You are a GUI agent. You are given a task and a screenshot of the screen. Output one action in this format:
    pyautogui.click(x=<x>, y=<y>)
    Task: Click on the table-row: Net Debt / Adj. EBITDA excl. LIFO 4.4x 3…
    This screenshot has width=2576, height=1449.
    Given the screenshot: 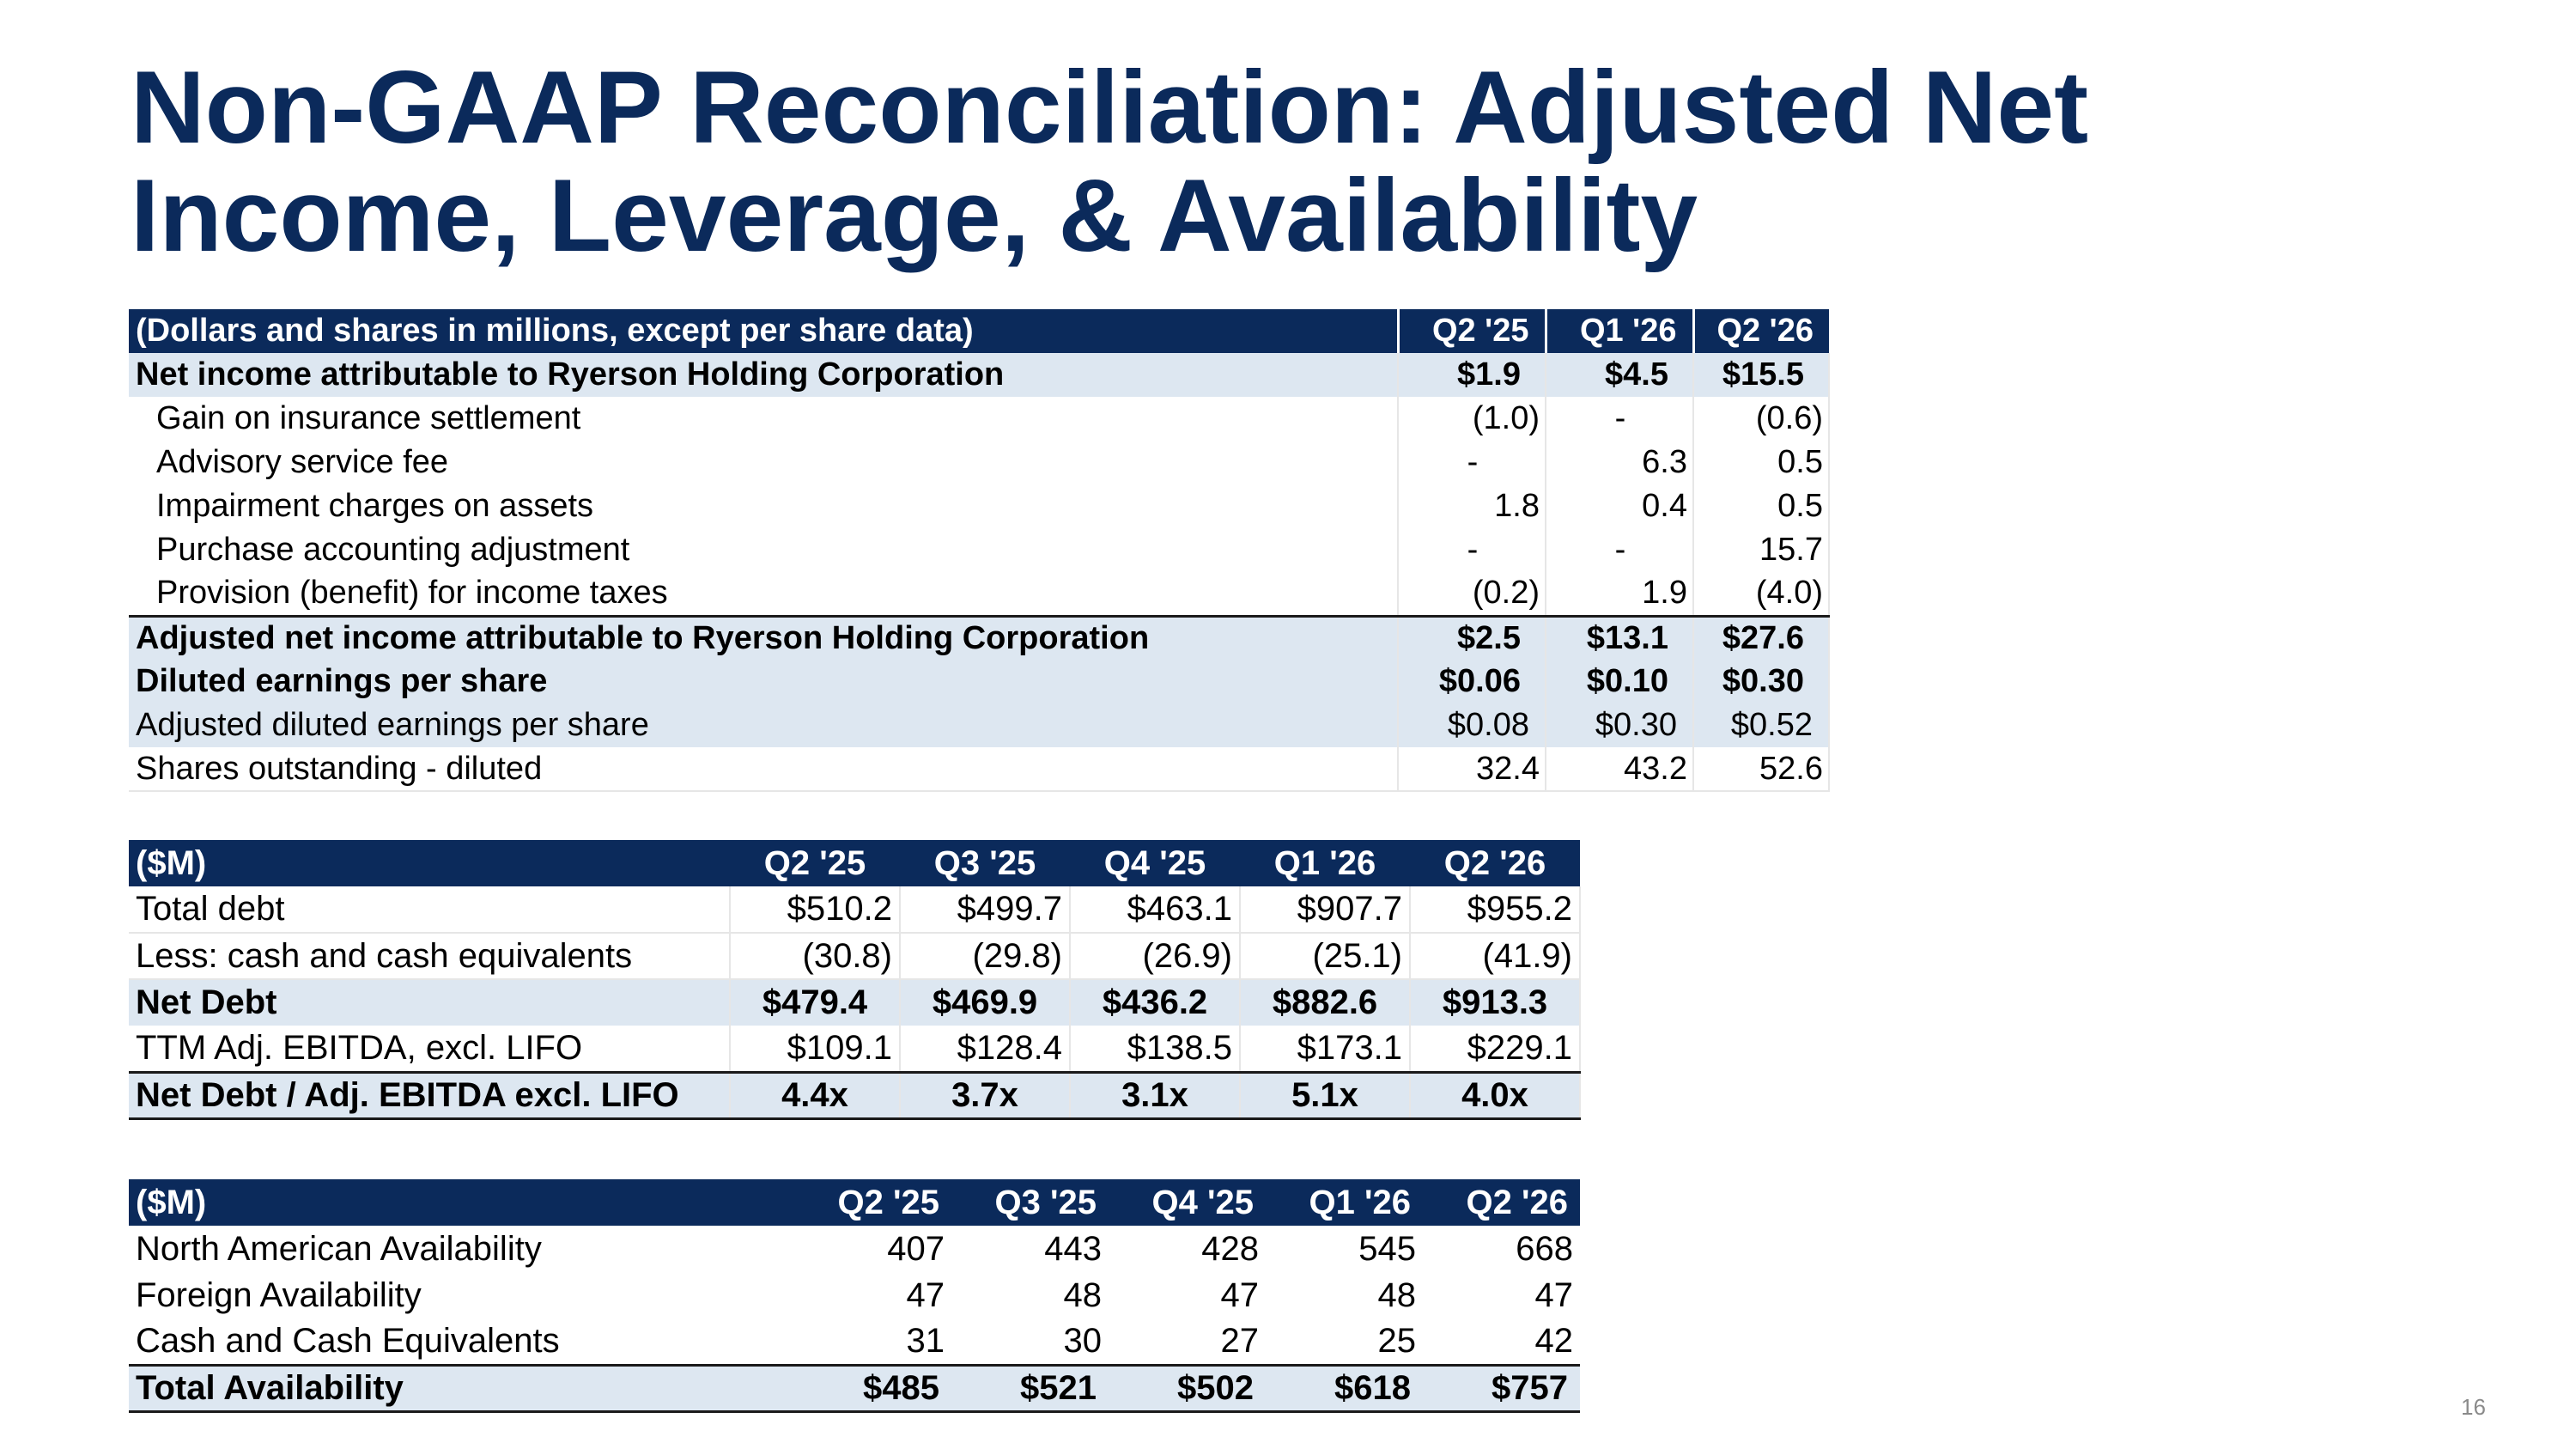 What is the action you would take?
    pyautogui.click(x=855, y=1095)
    